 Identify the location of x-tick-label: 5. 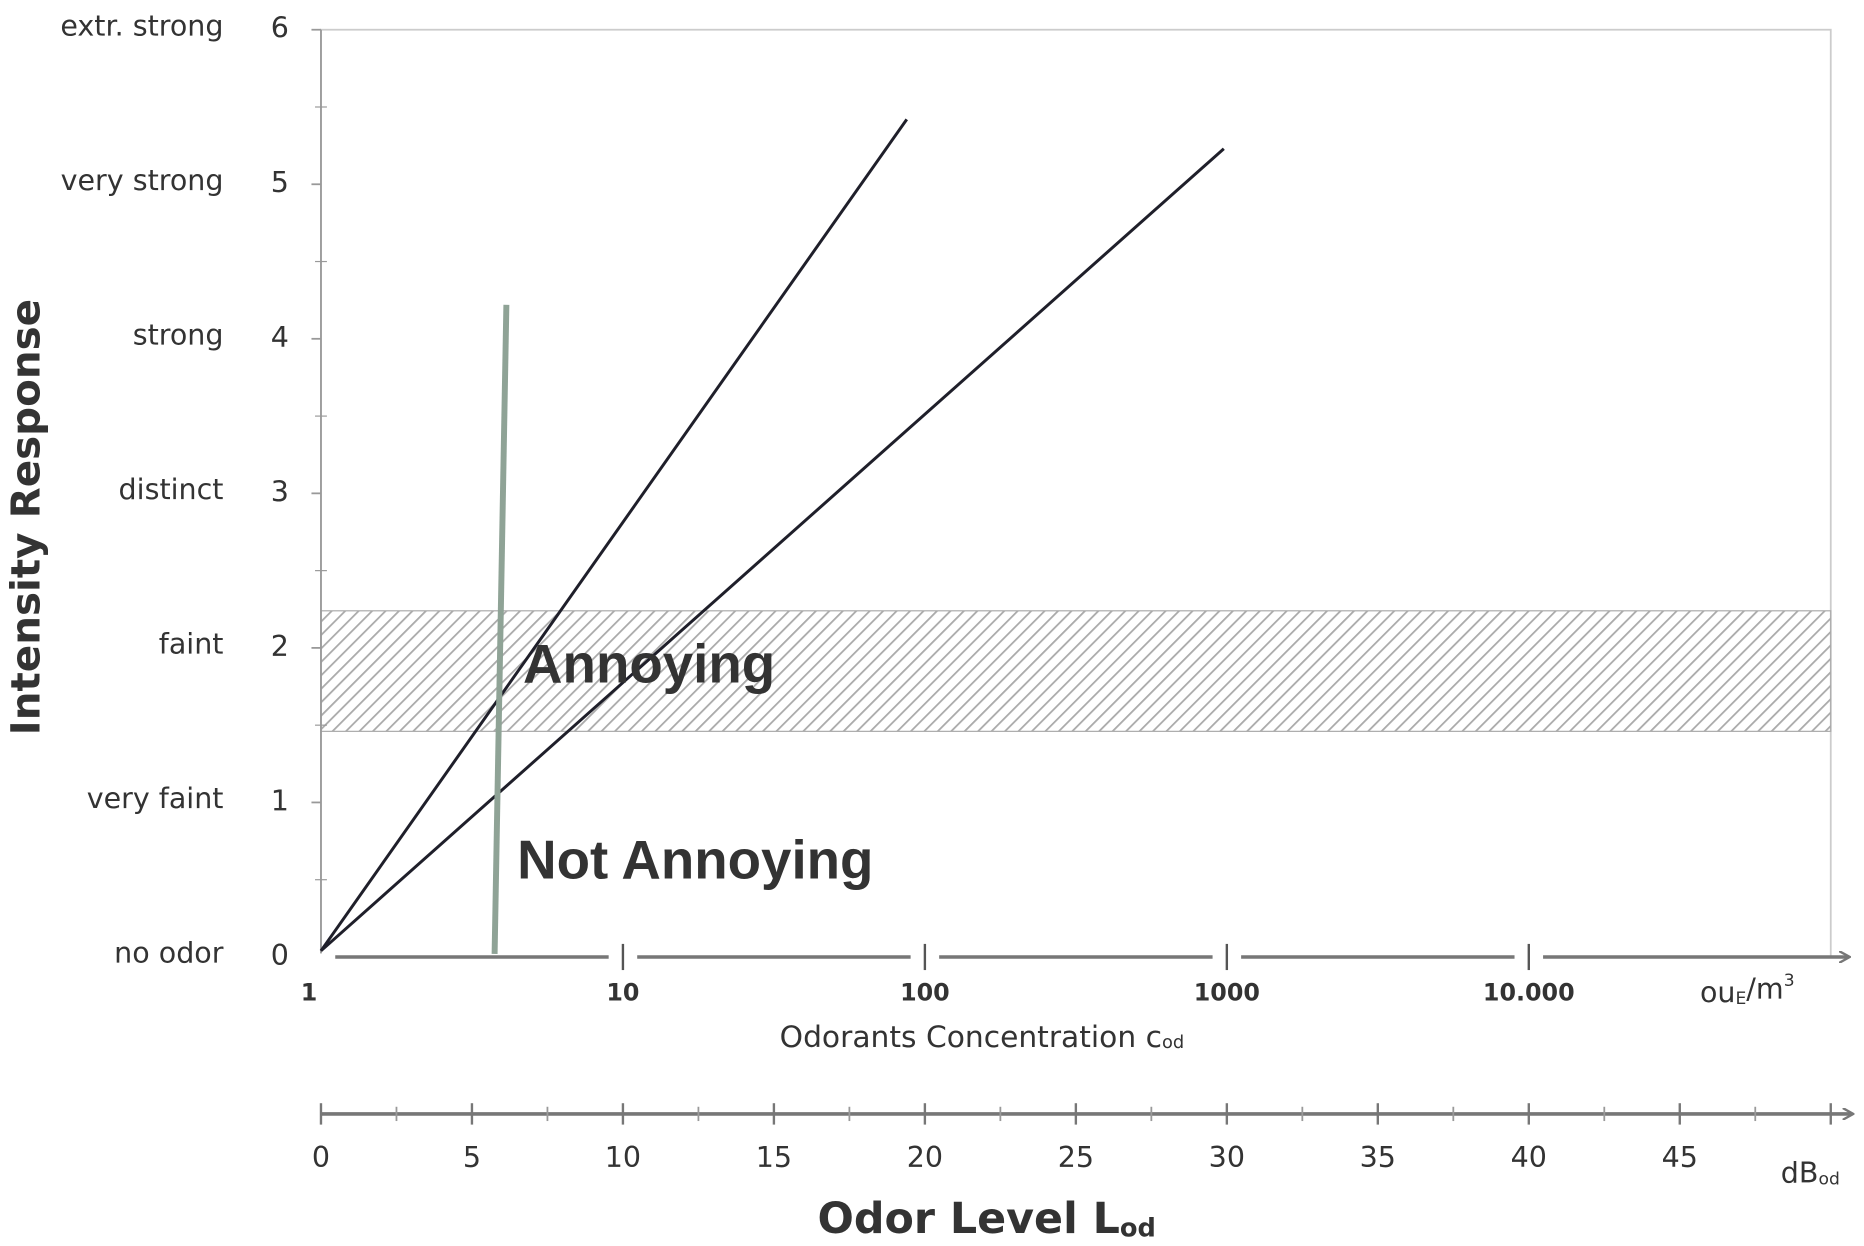
(472, 1157).